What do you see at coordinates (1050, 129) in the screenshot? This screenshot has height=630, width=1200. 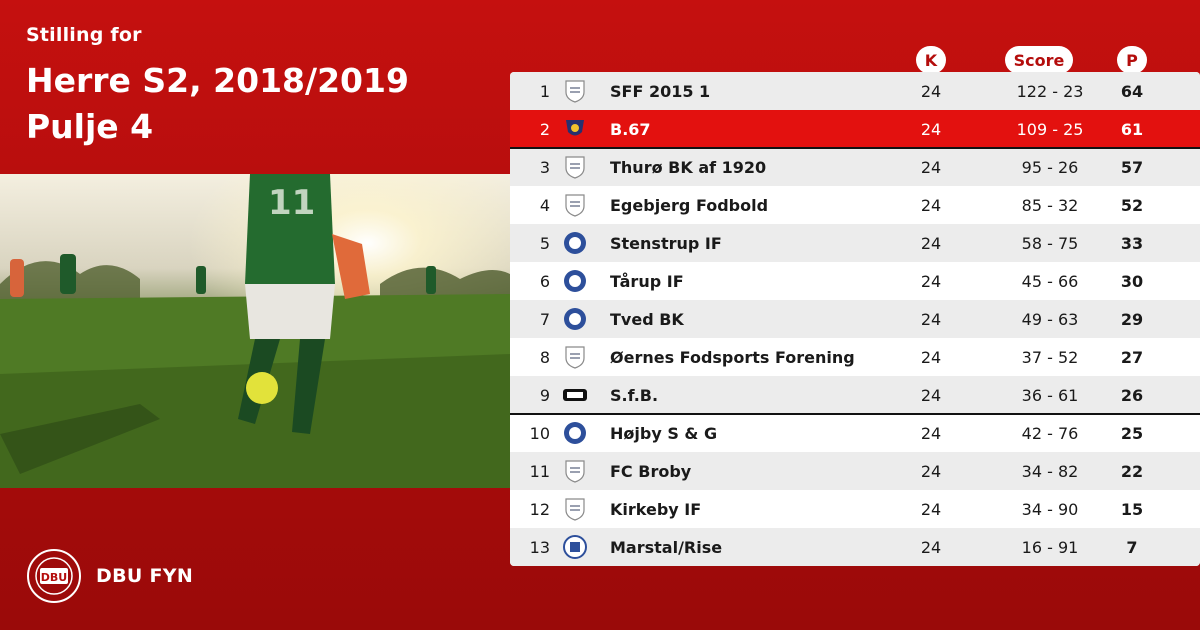 I see `goal-score: 109 - 25` at bounding box center [1050, 129].